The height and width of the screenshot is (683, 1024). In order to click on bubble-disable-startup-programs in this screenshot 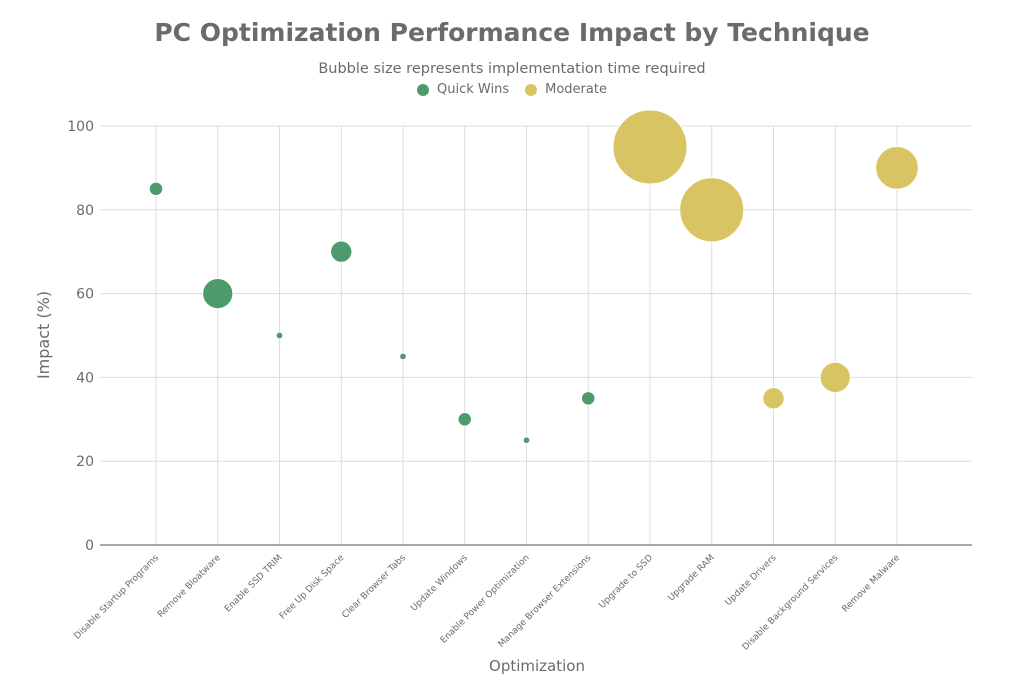, I will do `click(156, 189)`.